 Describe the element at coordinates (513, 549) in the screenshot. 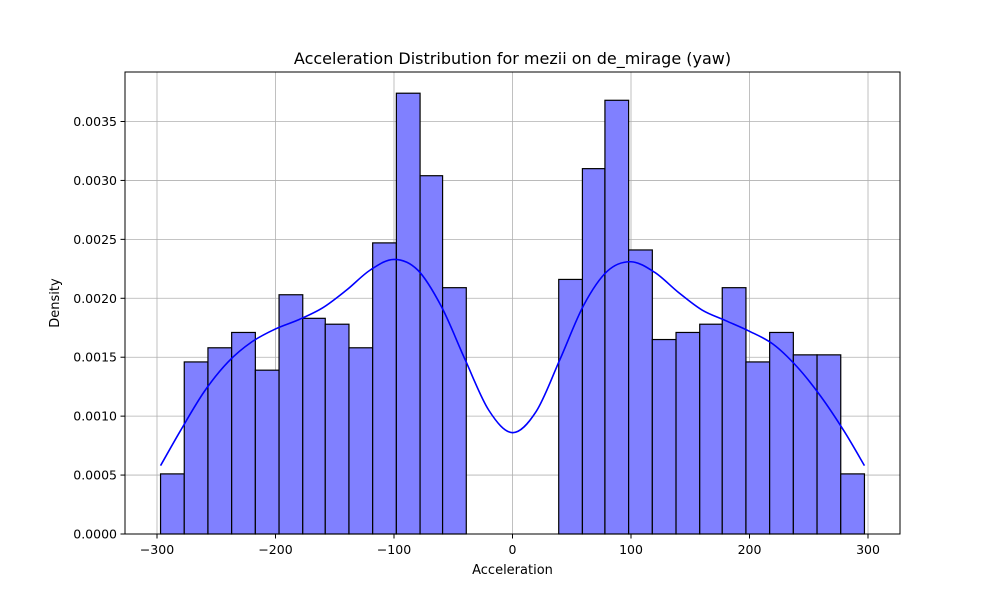

I see `x-tick-label: 0` at that location.